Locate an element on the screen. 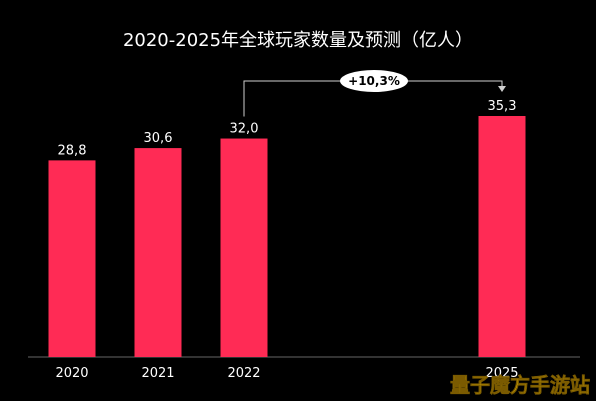 Image resolution: width=596 pixels, height=401 pixels. x-tick-2021: 2021 is located at coordinates (157, 373).